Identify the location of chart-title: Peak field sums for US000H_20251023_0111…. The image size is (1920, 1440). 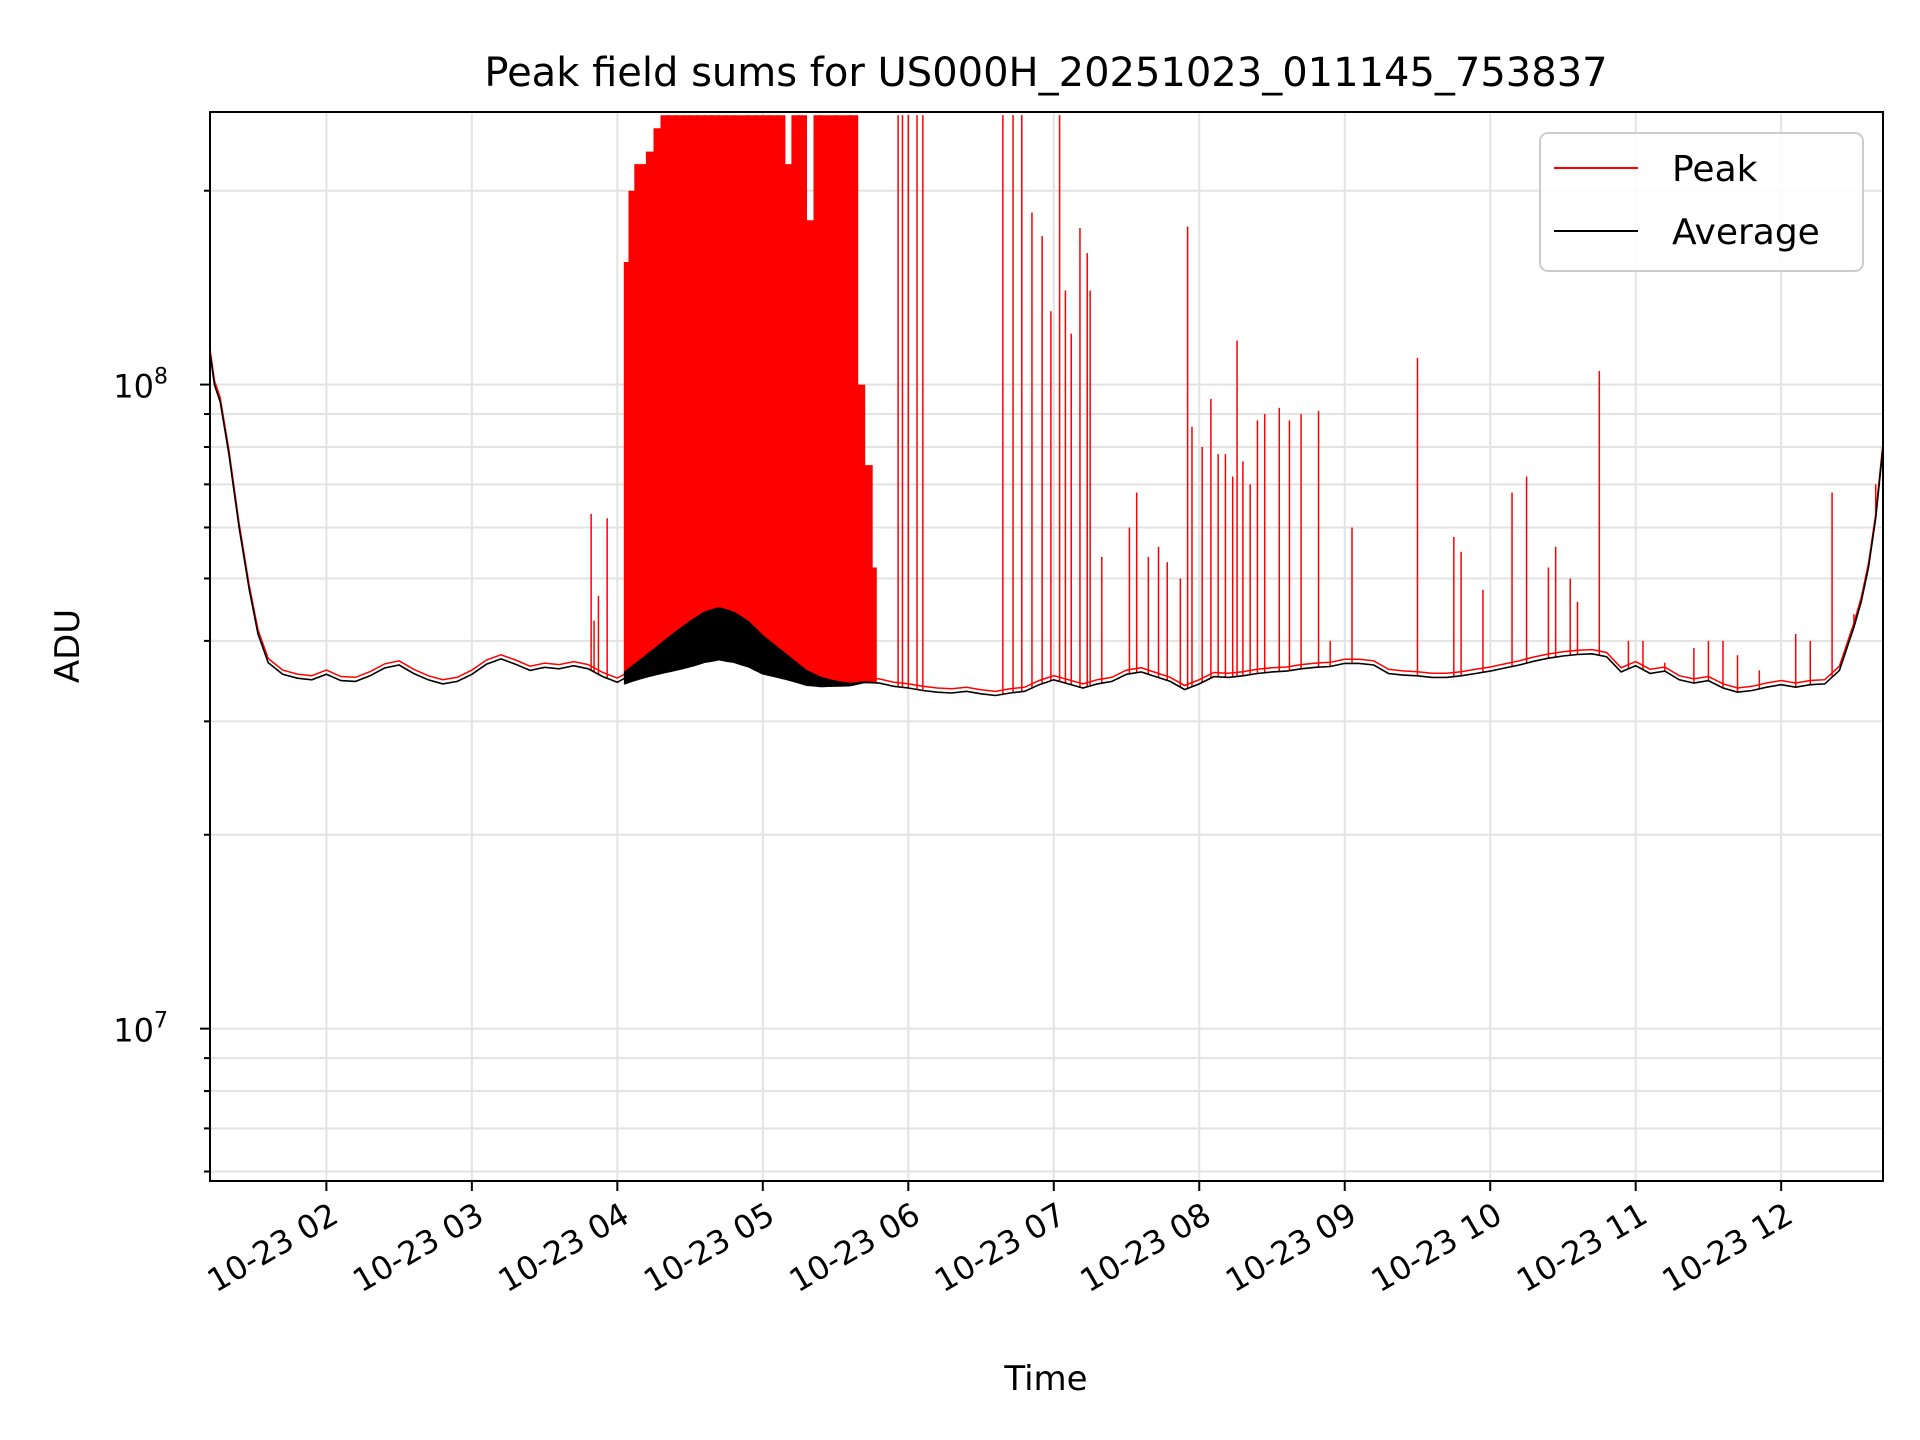
(1045, 73).